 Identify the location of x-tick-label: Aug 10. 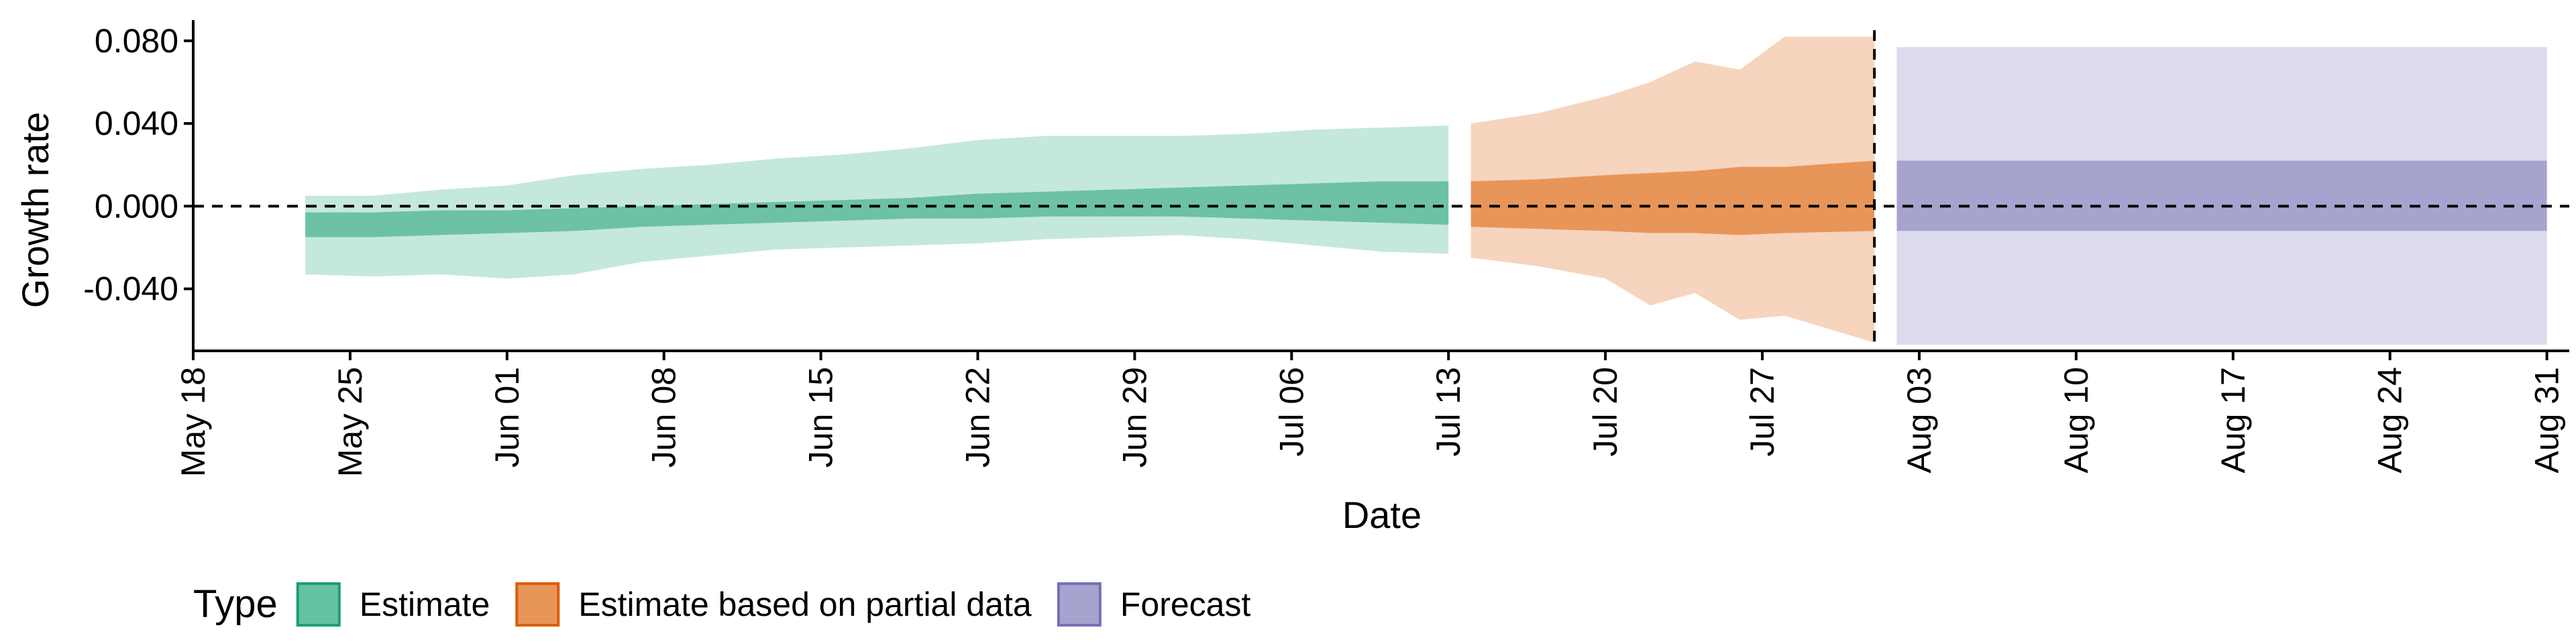
(2076, 420).